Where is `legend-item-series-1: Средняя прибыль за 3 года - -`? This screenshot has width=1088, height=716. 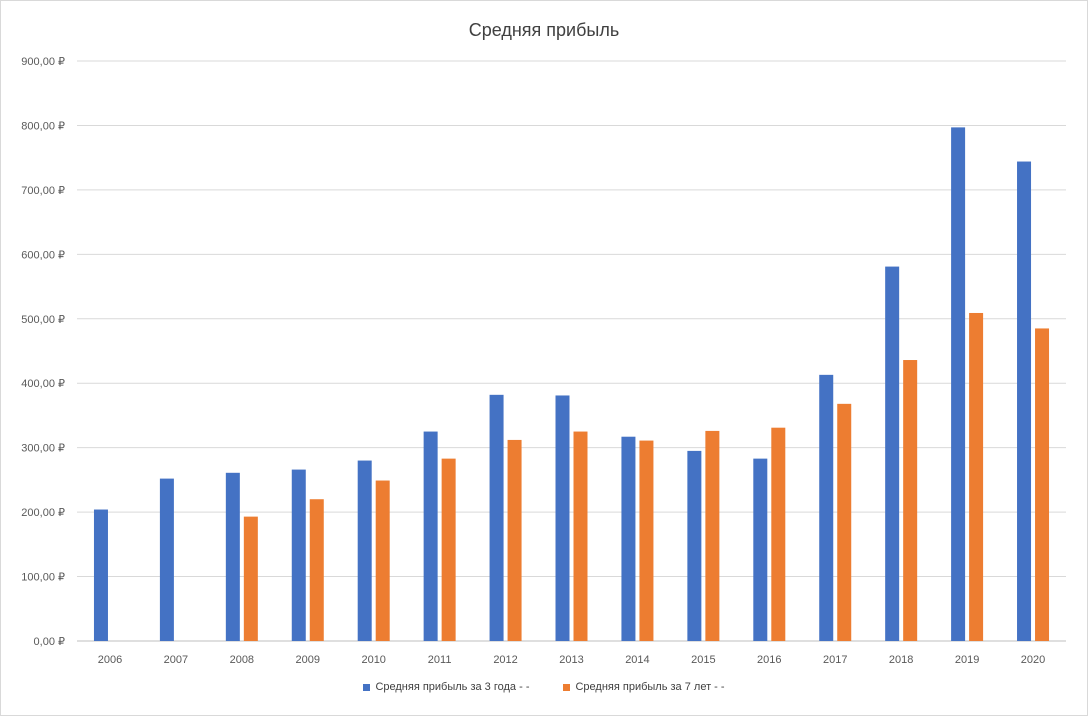 legend-item-series-1: Средняя прибыль за 3 года - - is located at coordinates (446, 687).